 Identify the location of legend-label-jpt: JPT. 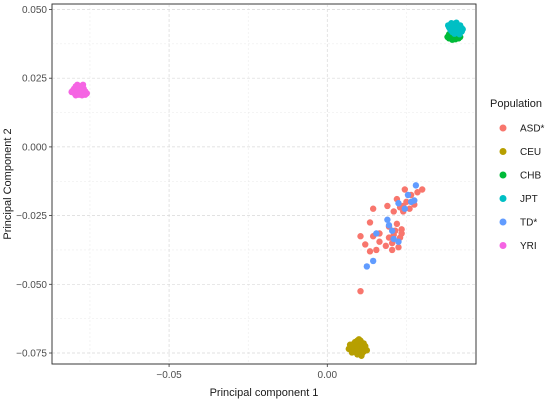
(529, 199).